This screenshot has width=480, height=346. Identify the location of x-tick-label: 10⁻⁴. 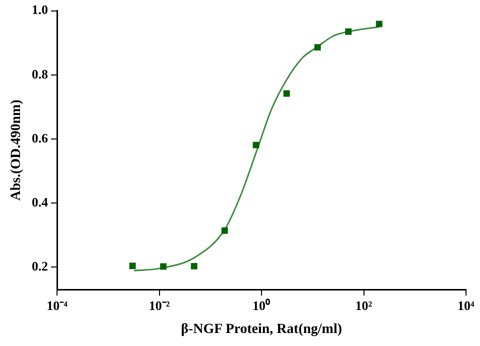
(57, 305).